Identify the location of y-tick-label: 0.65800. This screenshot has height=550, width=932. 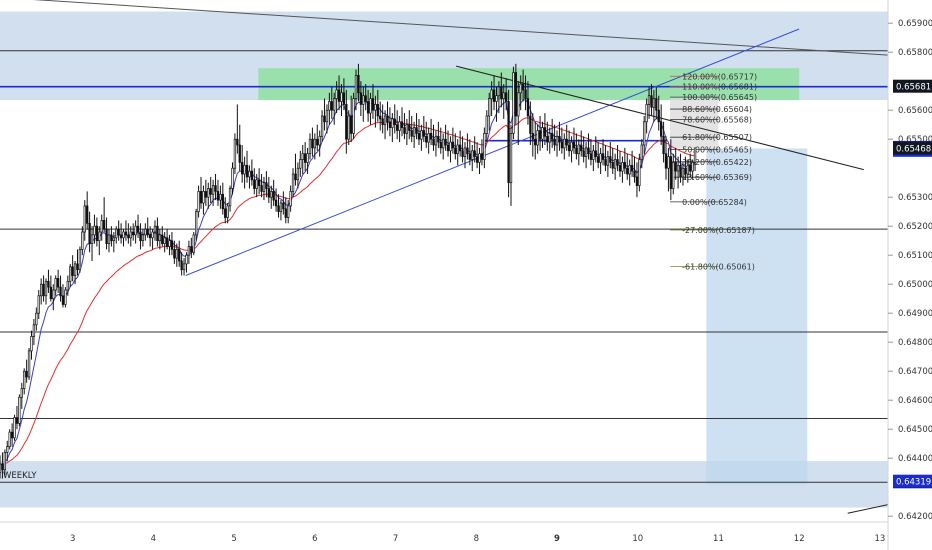
(915, 53).